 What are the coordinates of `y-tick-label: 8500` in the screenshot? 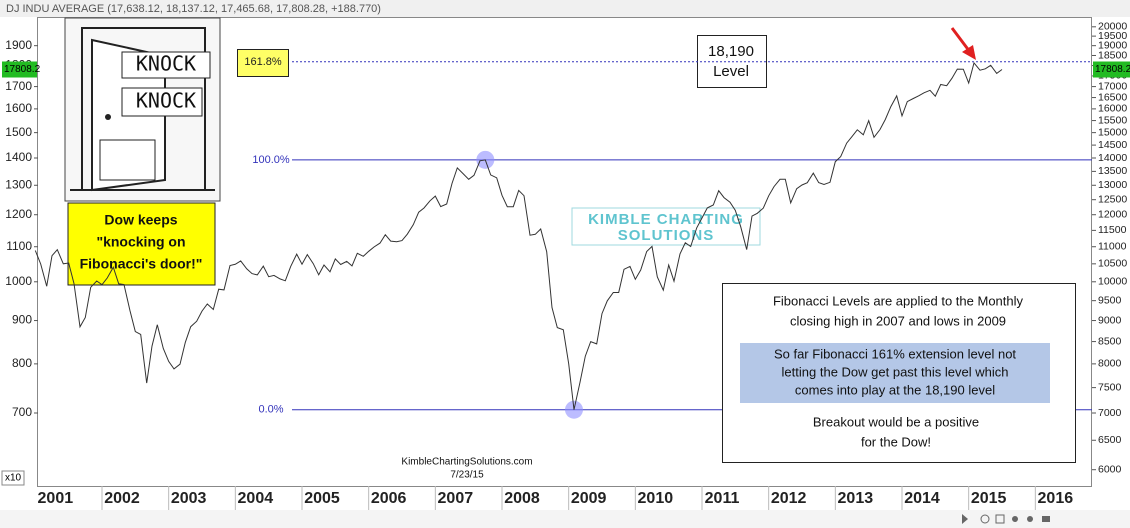 It's located at (1110, 341).